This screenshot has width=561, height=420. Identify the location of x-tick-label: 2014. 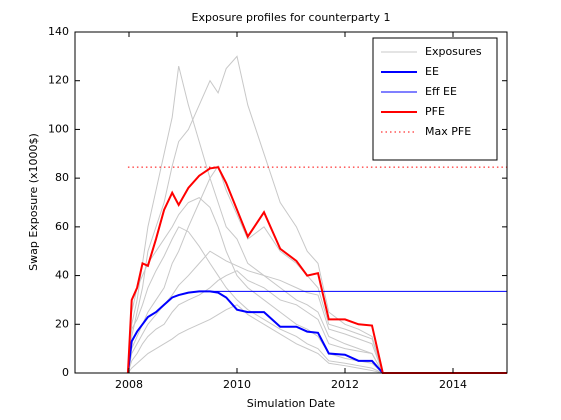
(453, 384).